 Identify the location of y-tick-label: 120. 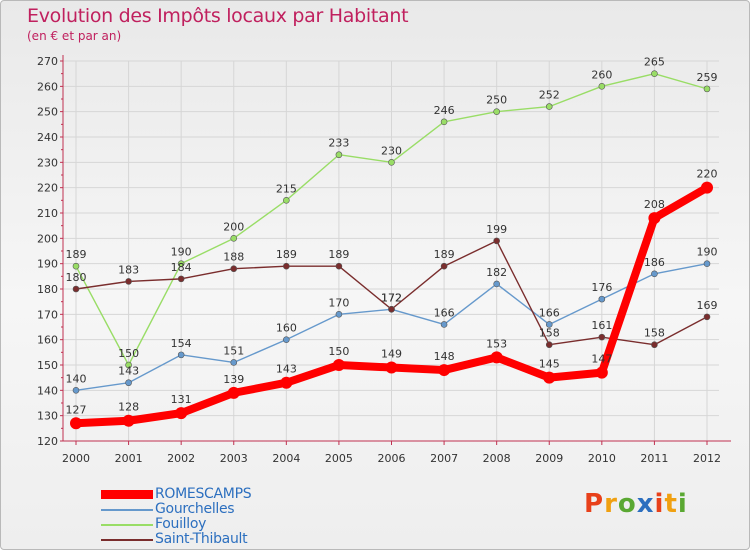
(47, 441).